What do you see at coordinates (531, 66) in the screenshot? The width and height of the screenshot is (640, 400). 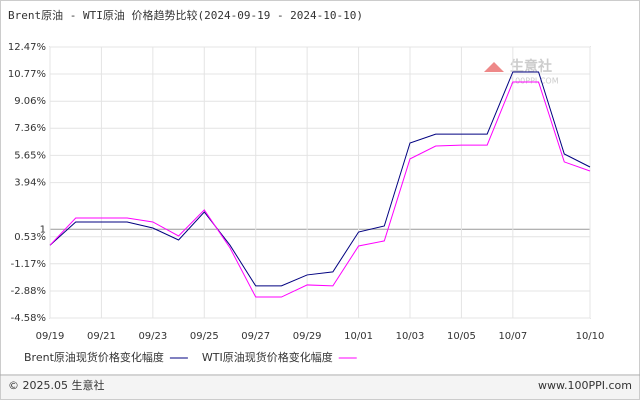 I see `watermark: 生意社` at bounding box center [531, 66].